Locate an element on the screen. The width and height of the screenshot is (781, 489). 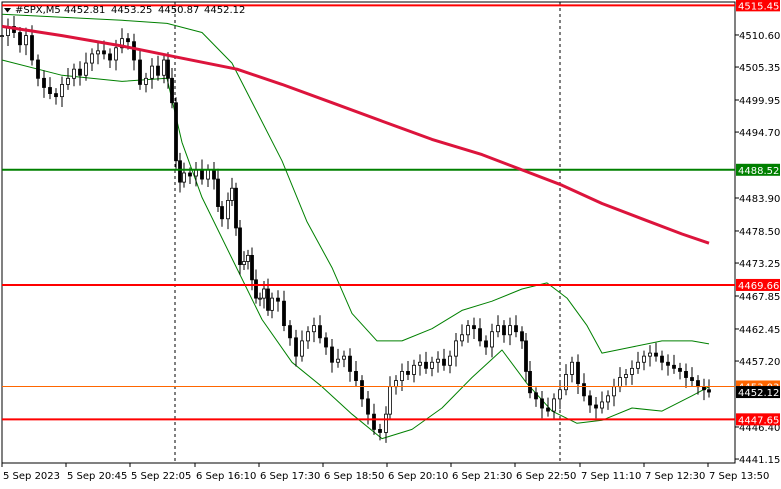
header-symbol: #SPX,M5 is located at coordinates (38, 10).